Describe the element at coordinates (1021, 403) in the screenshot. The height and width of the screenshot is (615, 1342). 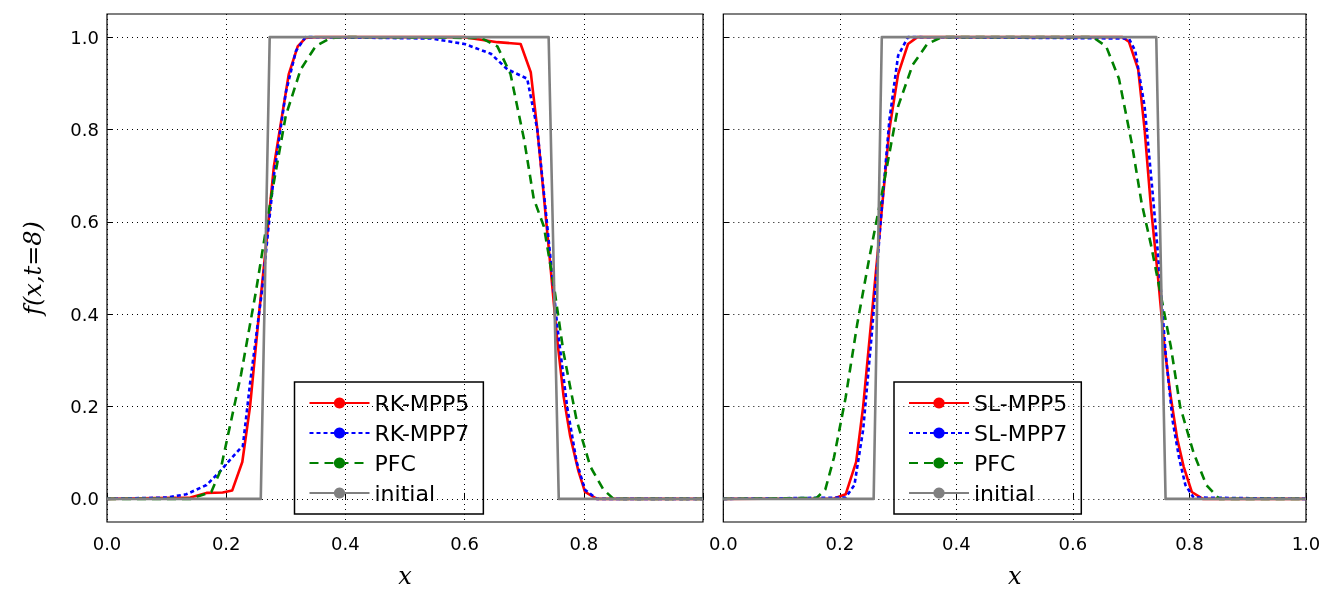
I see `legend-label: SL-MPP5` at that location.